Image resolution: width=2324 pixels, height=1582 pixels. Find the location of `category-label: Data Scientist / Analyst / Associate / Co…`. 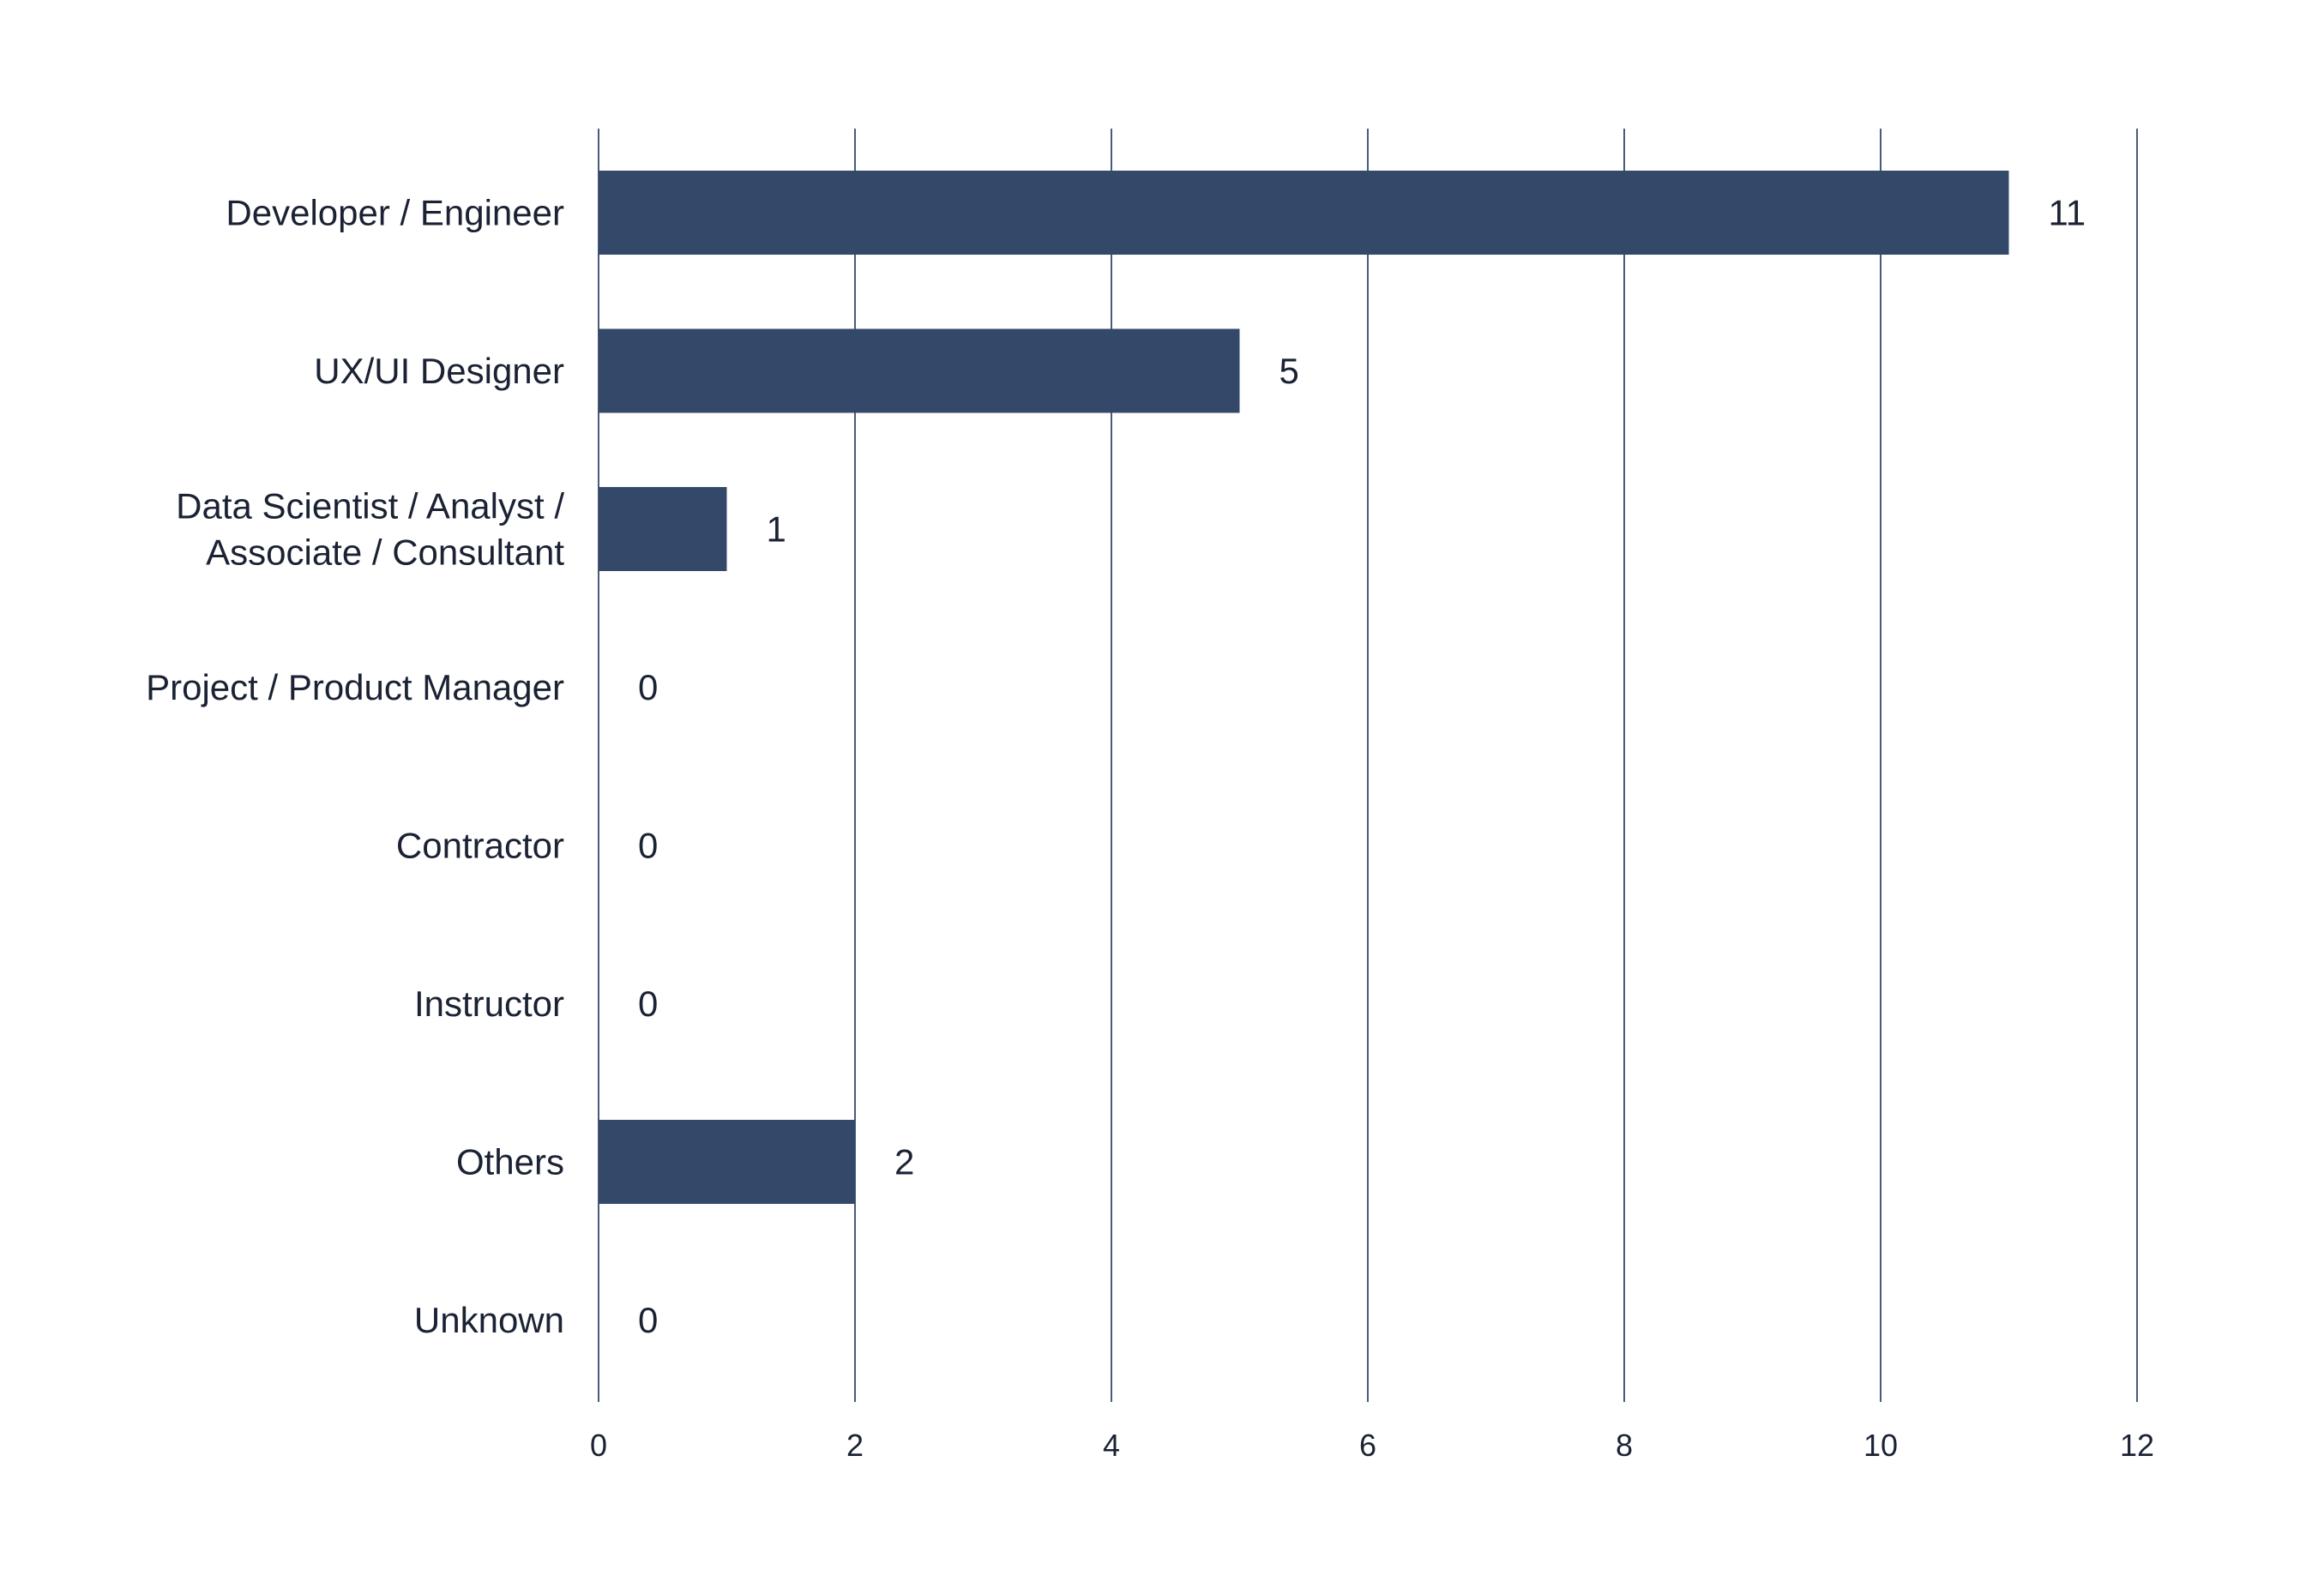

category-label: Data Scientist / Analyst / Associate / Co… is located at coordinates (370, 530).